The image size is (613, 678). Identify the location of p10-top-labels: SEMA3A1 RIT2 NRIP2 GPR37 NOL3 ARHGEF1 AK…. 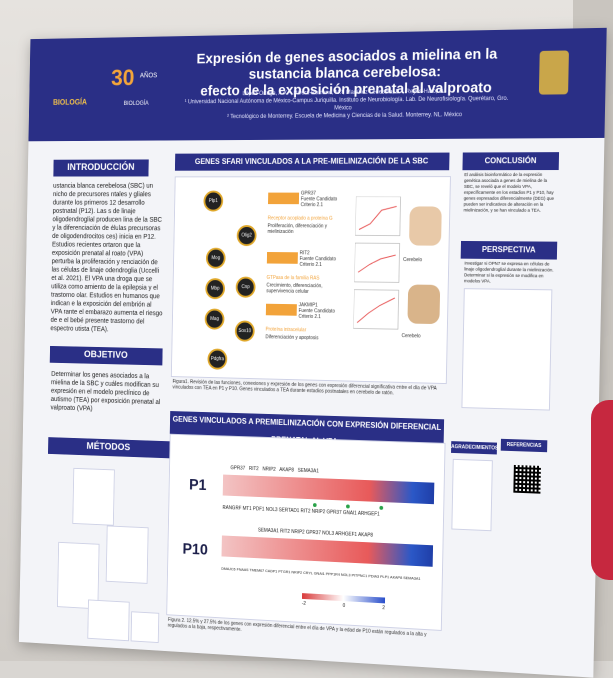
(315, 533).